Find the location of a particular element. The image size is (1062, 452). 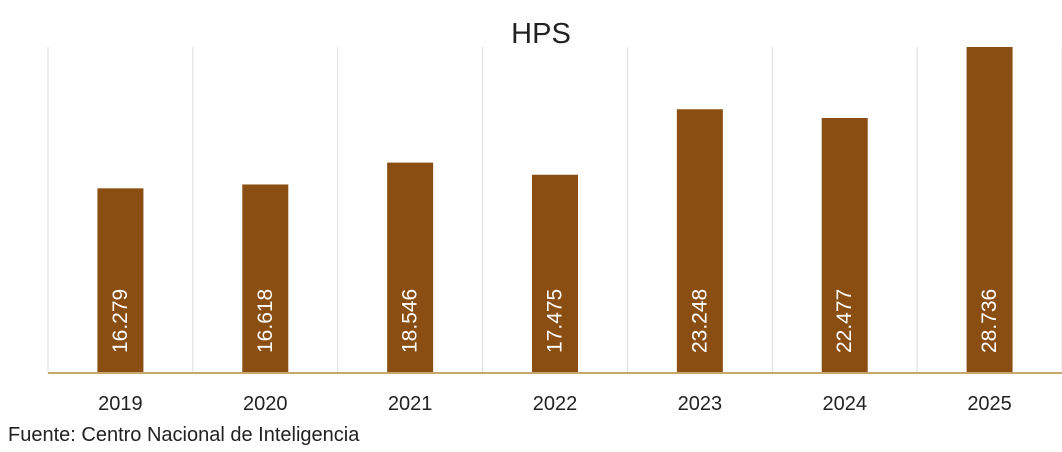

data-label-2022: 17.475 is located at coordinates (555, 321).